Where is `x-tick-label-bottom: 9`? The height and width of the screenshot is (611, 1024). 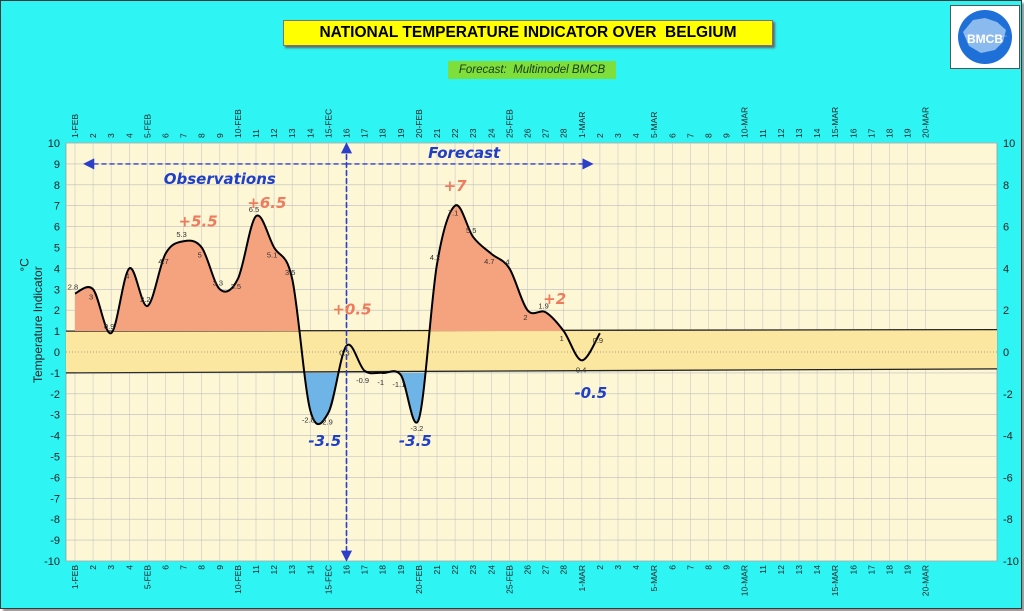
x-tick-label-bottom: 9 is located at coordinates (727, 567).